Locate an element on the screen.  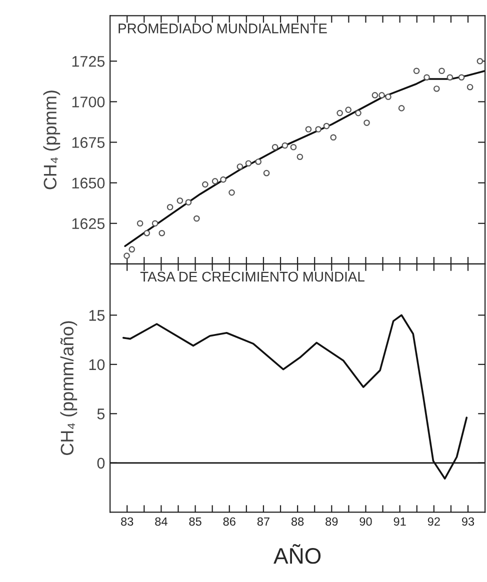
y-tick-label: 1625 is located at coordinates (88, 224).